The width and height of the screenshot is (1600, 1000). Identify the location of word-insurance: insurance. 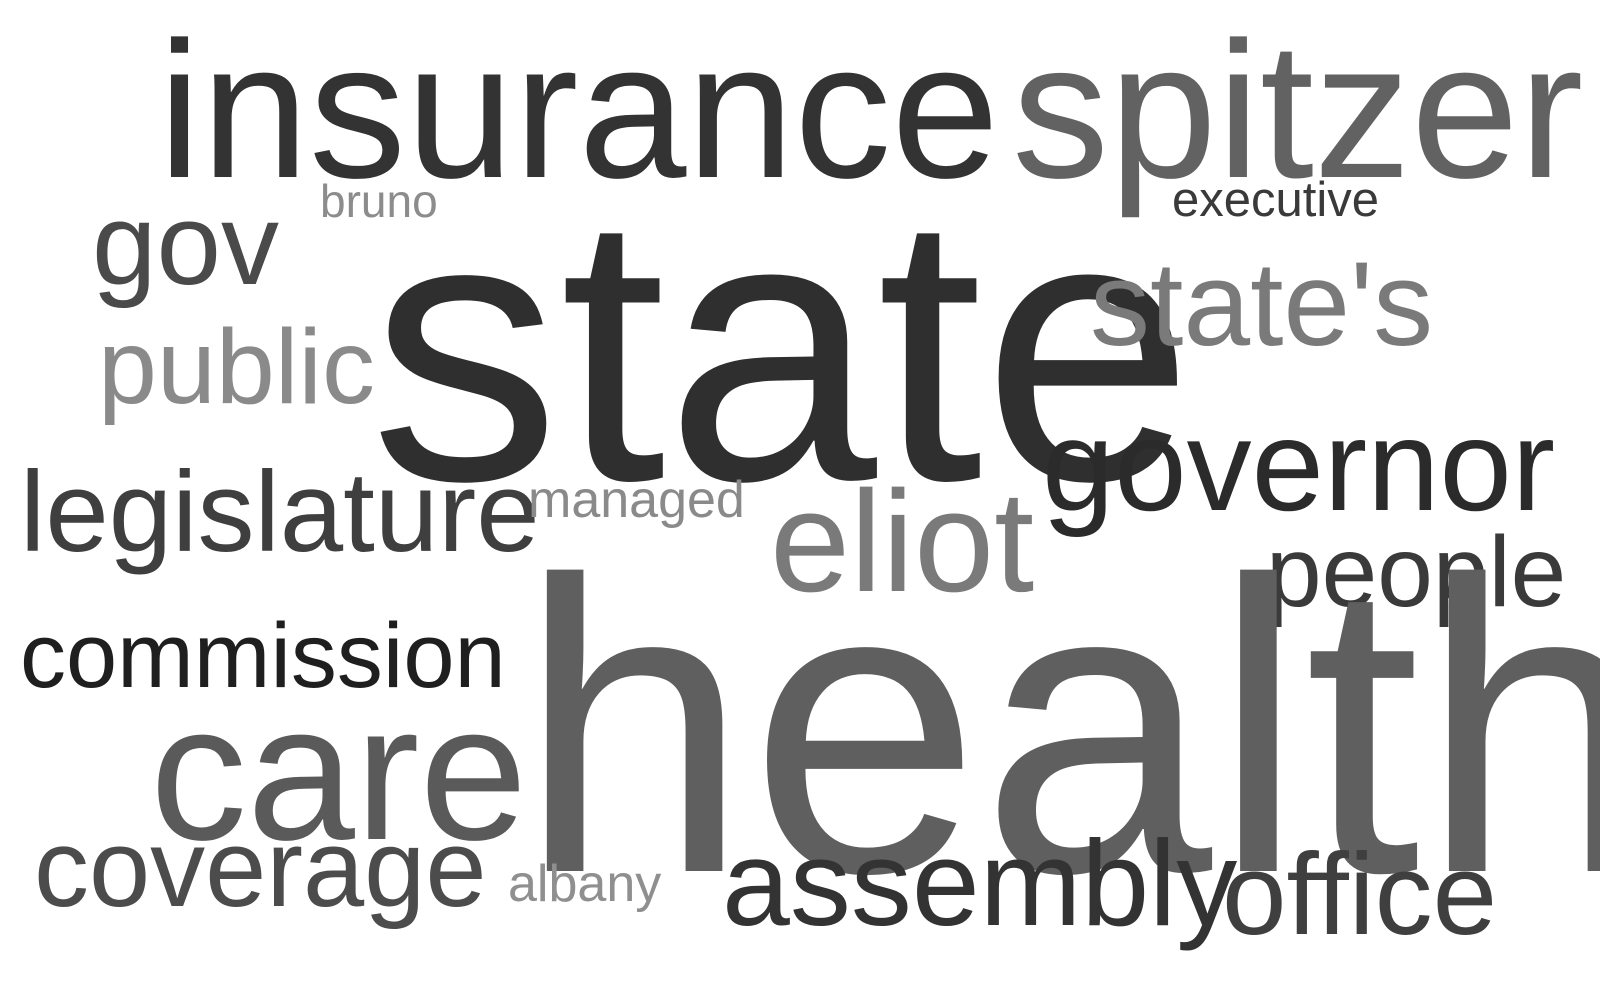
(579, 110).